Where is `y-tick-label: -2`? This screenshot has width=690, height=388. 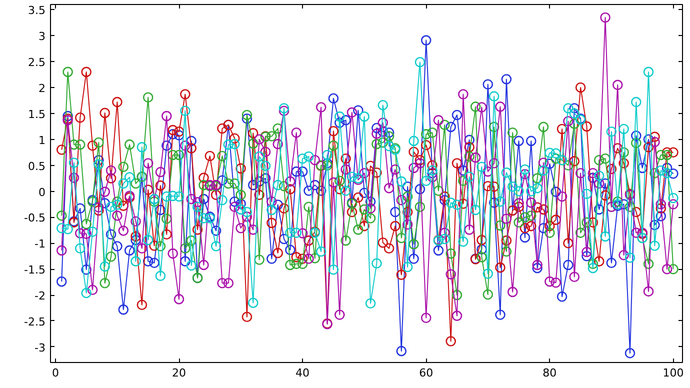 y-tick-label: -2 is located at coordinates (40, 296).